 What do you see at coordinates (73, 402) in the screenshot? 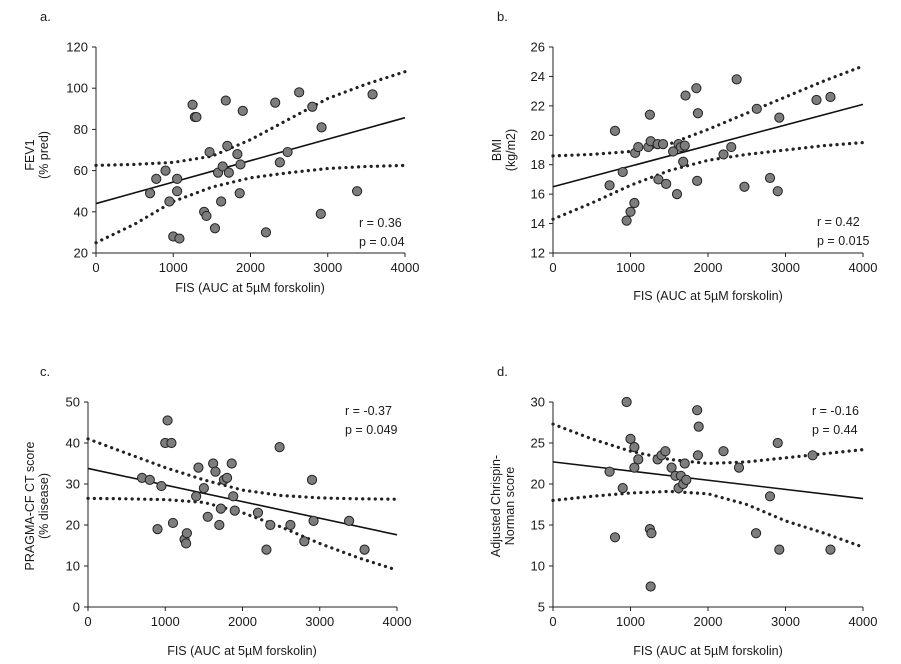
I see `y-tick-label: 50` at bounding box center [73, 402].